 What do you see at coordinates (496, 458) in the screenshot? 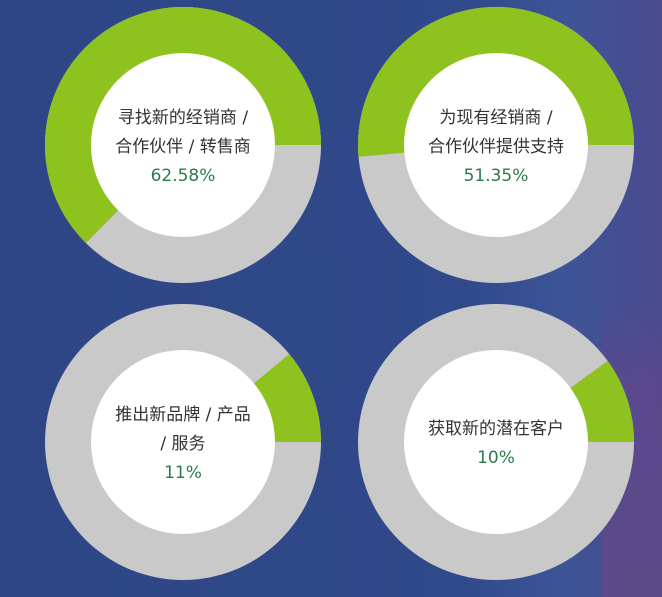
I see `value-label: 10%` at bounding box center [496, 458].